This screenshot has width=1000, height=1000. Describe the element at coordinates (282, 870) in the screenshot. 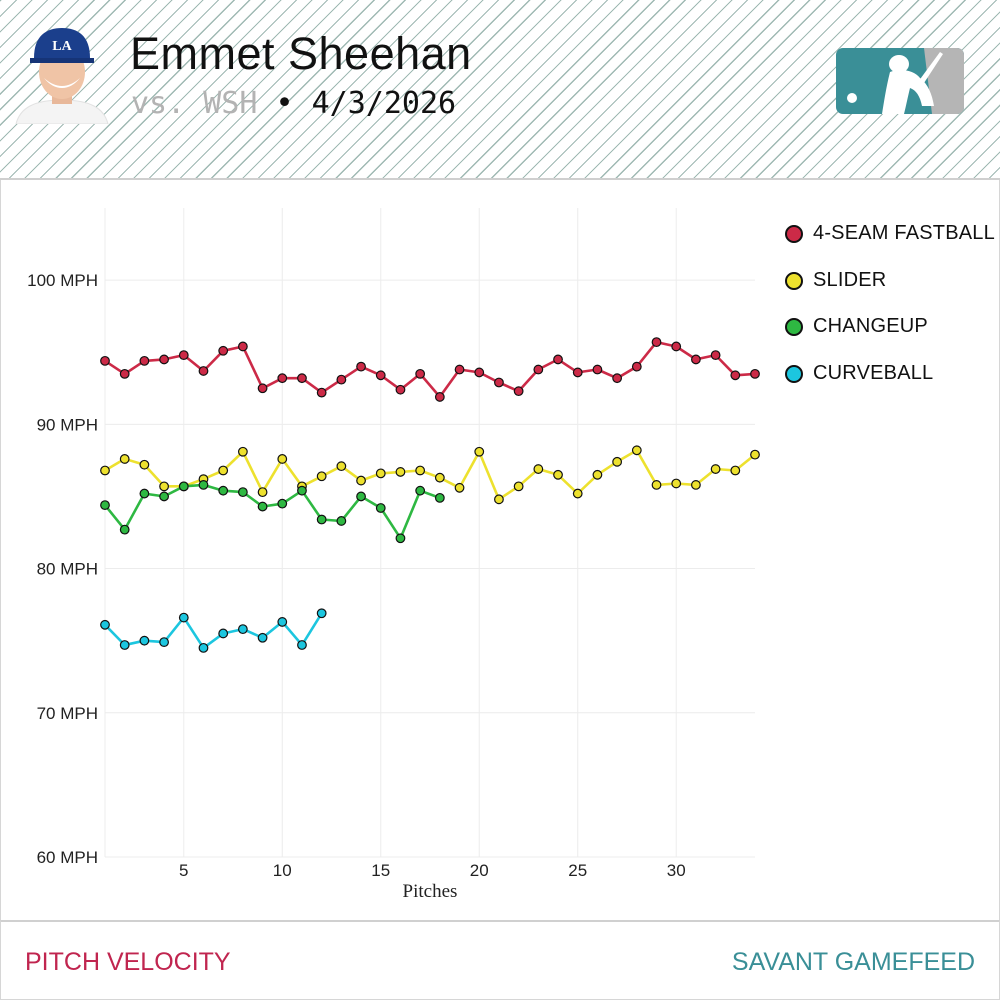

I see `x-tick-label: 10` at that location.